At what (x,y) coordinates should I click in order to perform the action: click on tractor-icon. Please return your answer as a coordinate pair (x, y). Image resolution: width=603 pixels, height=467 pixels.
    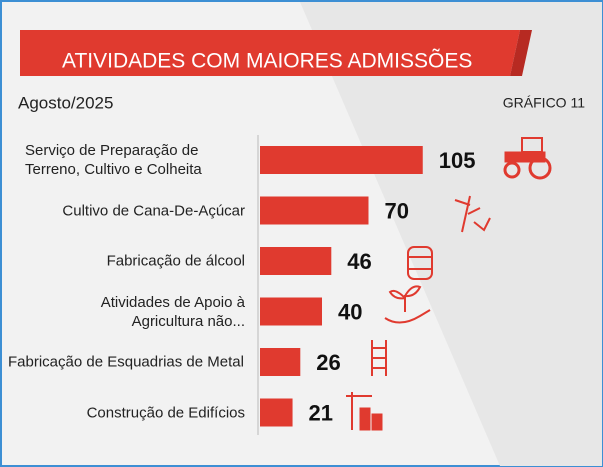
    Looking at the image, I should click on (527, 158).